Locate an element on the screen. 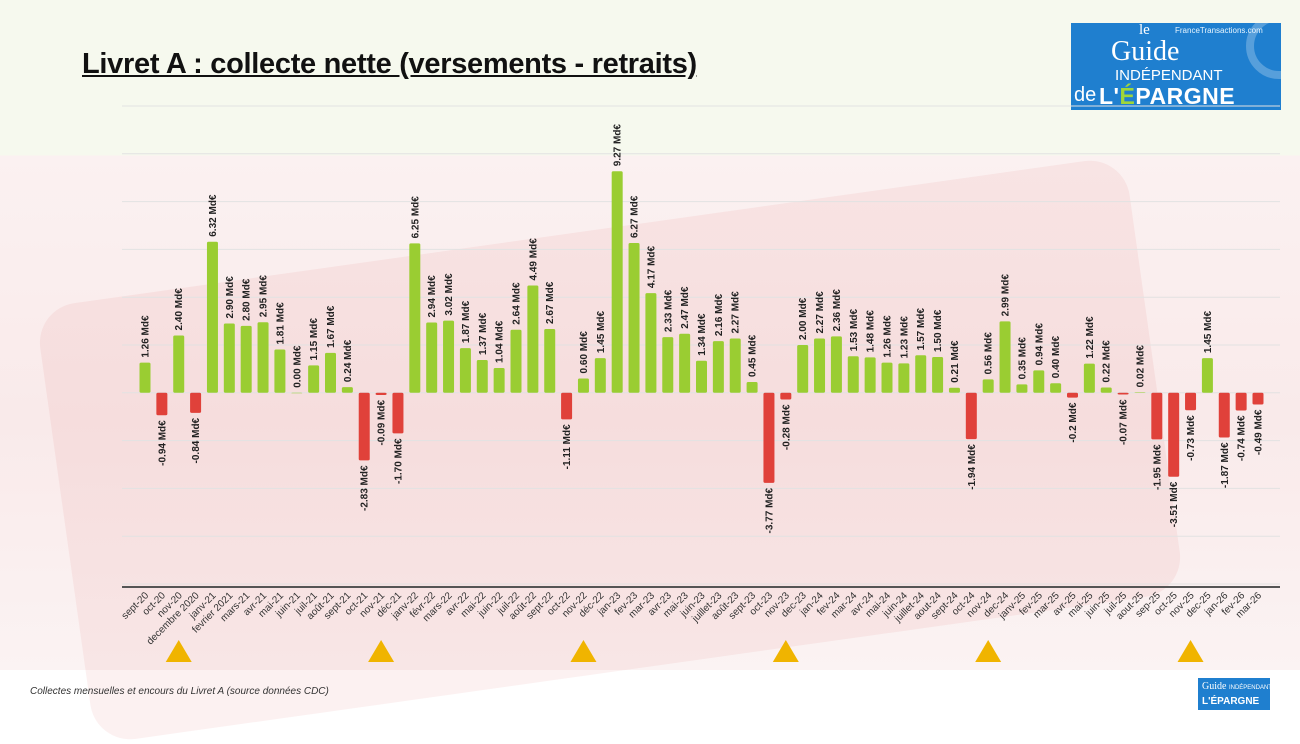  data-label: -1.70 Md€ is located at coordinates (398, 461).